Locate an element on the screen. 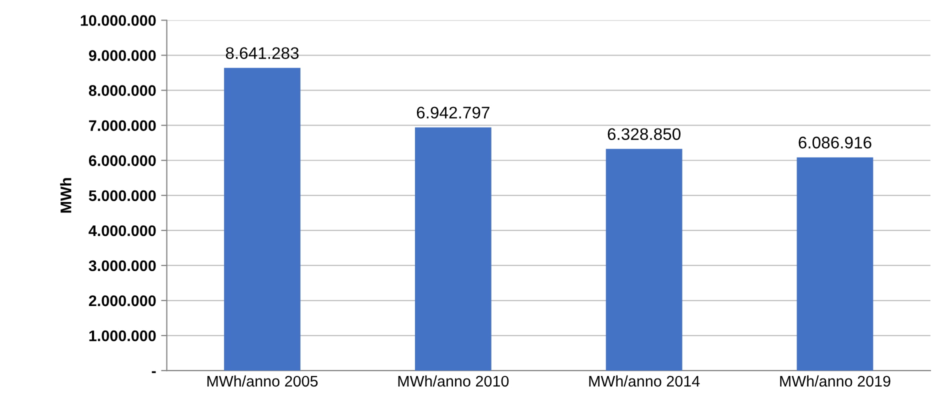 Image resolution: width=937 pixels, height=405 pixels. y-tick-label: 3.000.000 is located at coordinates (122, 266).